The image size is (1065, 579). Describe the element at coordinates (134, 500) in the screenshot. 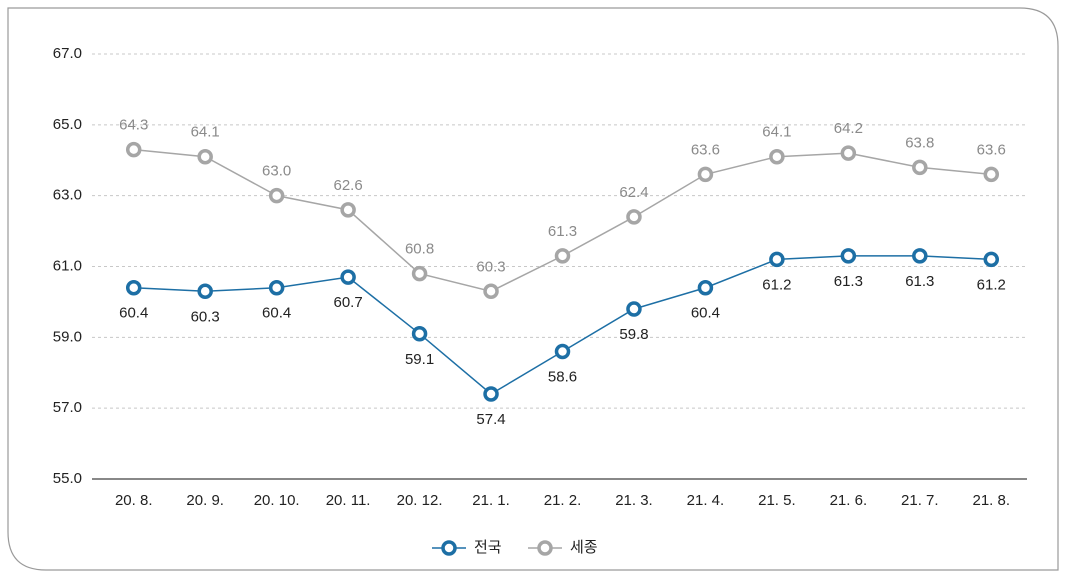

I see `x-tick-label: 20. 8.` at that location.